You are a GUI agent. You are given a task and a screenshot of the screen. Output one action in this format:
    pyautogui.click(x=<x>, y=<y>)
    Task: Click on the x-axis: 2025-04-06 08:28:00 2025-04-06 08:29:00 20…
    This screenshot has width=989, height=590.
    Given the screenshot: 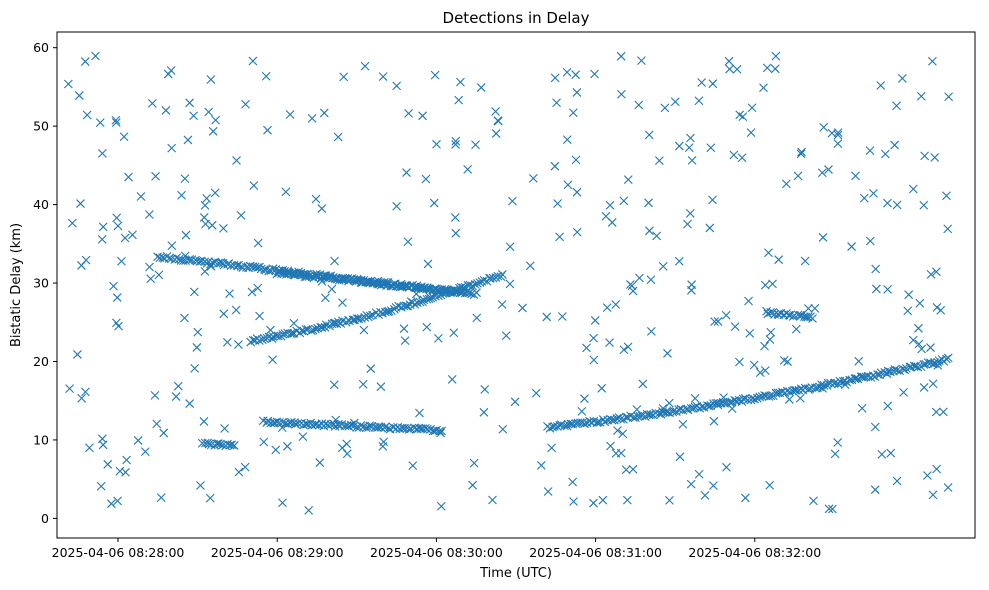 What is the action you would take?
    pyautogui.click(x=436, y=549)
    